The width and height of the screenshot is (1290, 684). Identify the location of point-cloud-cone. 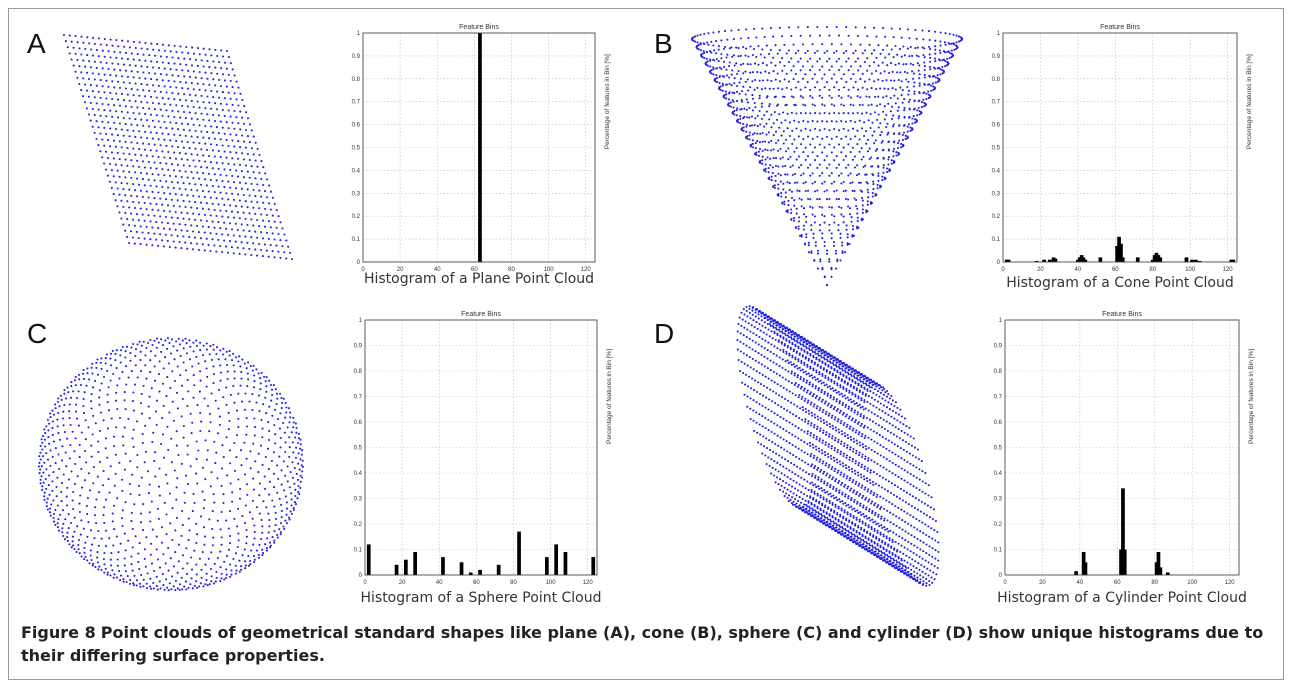
(827, 156).